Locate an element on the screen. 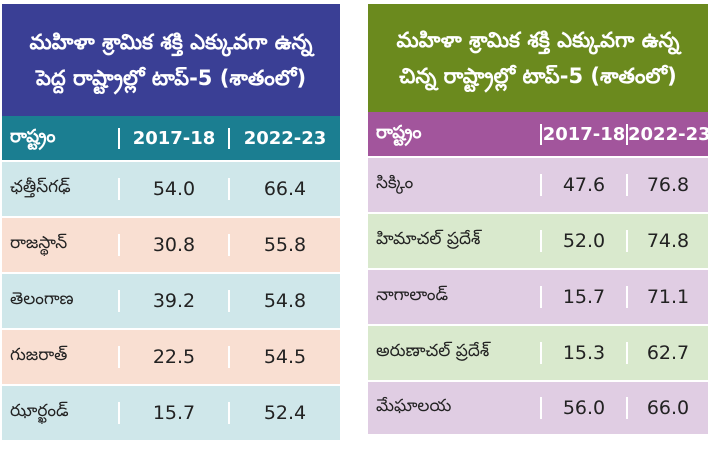 The width and height of the screenshot is (710, 470). value-2017-18: 56.0 is located at coordinates (583, 408).